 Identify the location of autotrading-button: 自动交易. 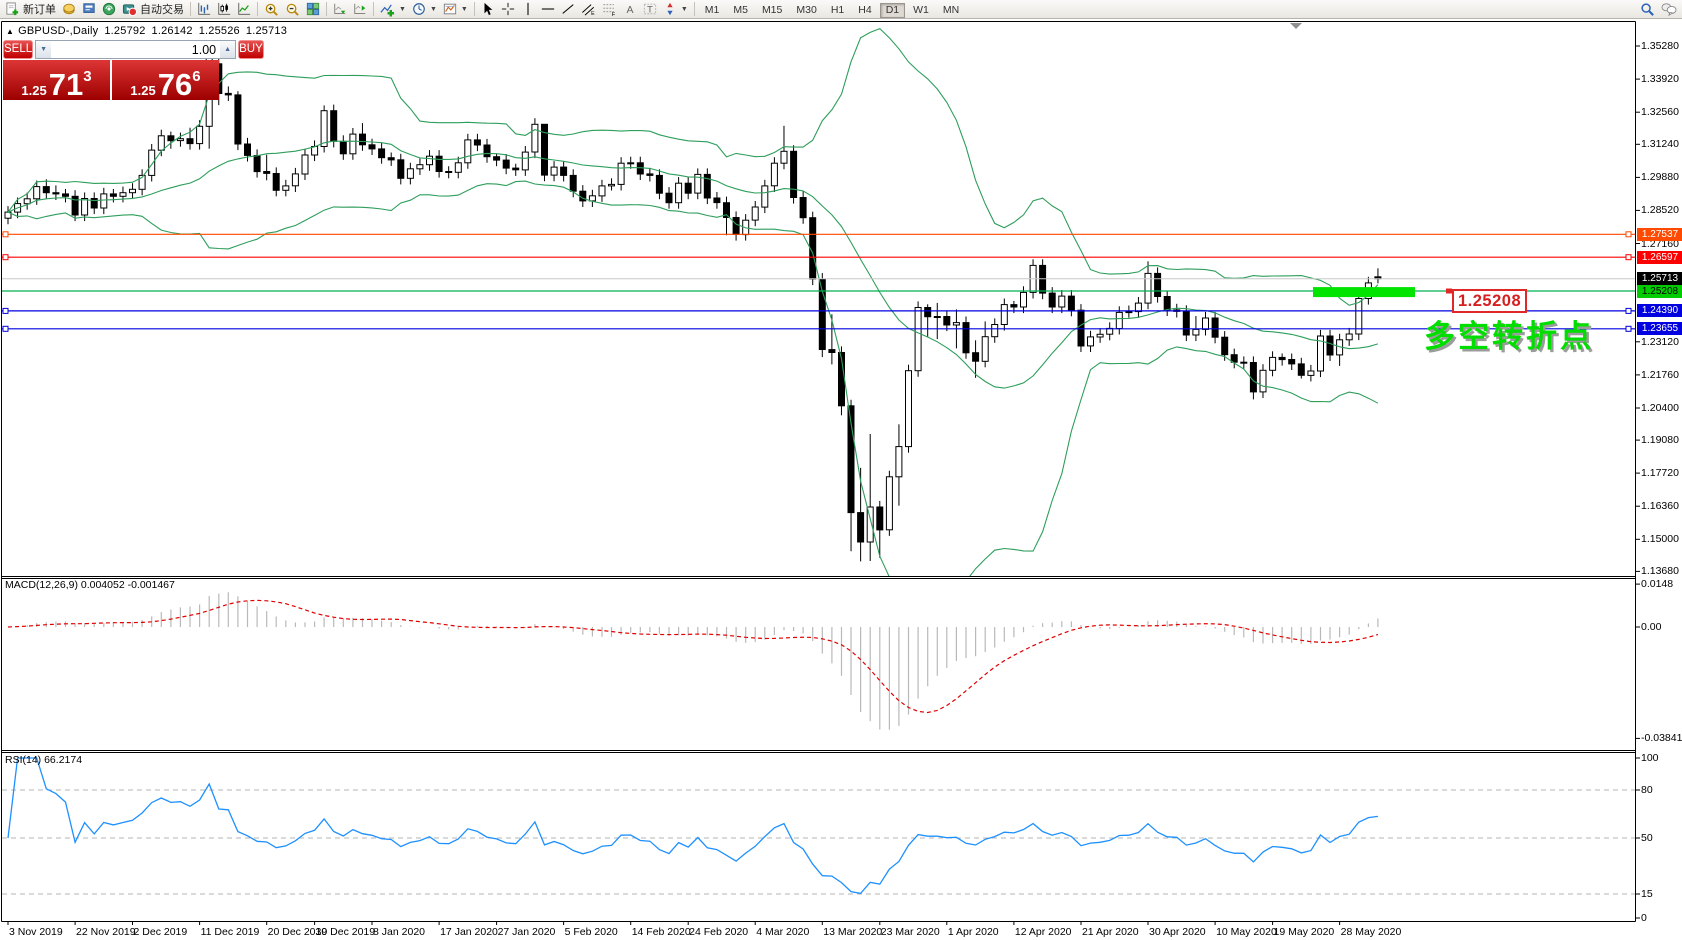
(153, 9).